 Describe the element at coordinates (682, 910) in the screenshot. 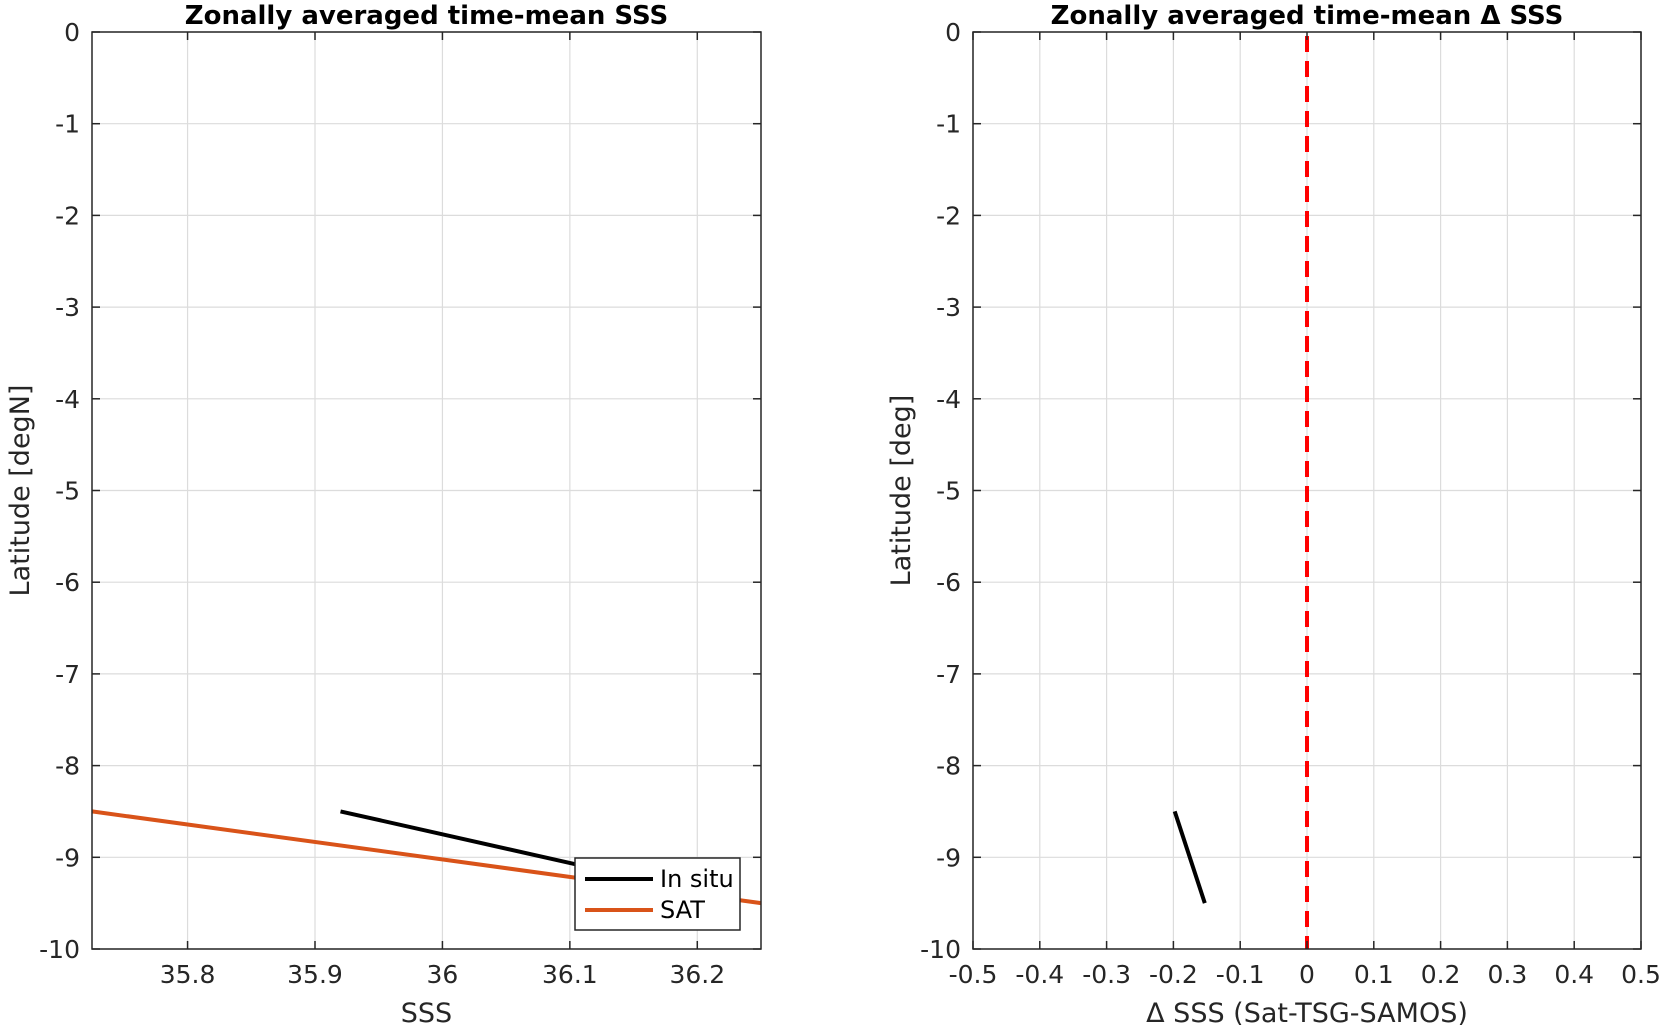

I see `legend-label: SAT` at that location.